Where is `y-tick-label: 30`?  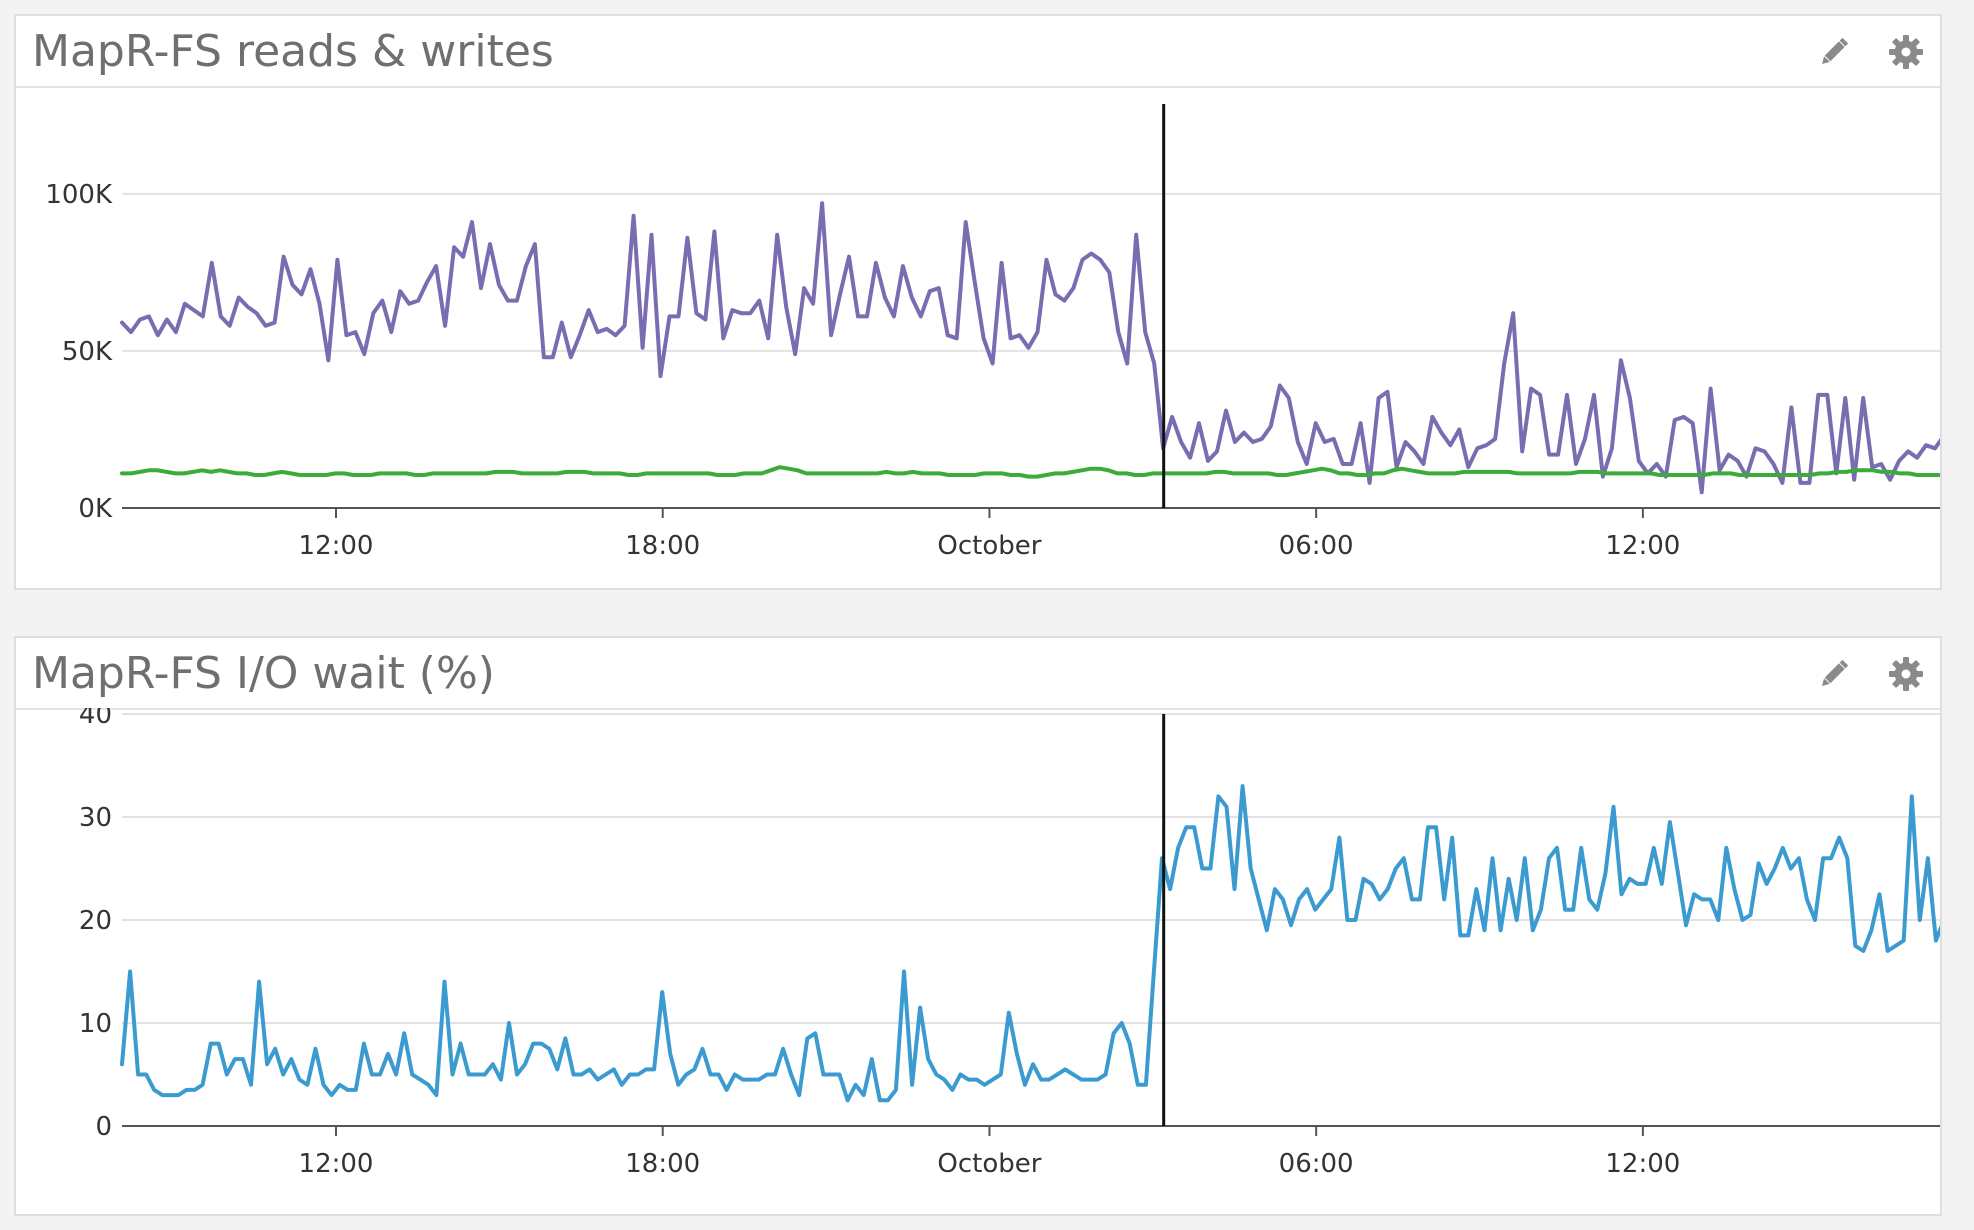
y-tick-label: 30 is located at coordinates (95, 818).